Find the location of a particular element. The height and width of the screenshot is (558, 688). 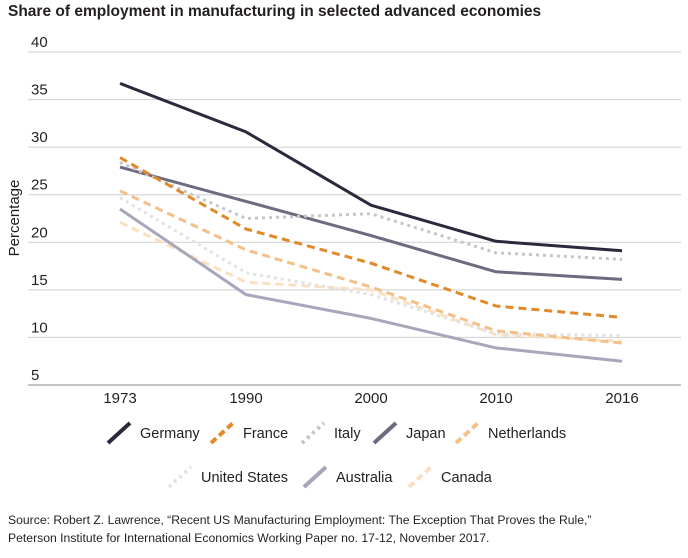

legend-label: Germany is located at coordinates (170, 434).